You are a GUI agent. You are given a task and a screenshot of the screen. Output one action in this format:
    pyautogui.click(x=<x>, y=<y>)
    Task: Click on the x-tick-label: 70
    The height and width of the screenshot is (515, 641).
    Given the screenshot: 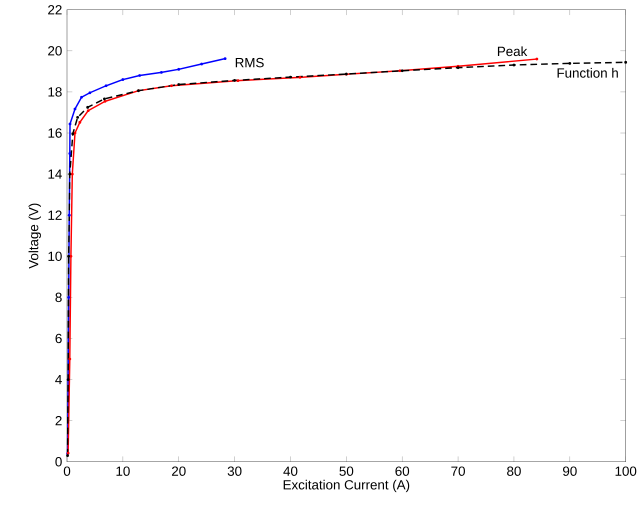 What is the action you would take?
    pyautogui.click(x=458, y=471)
    